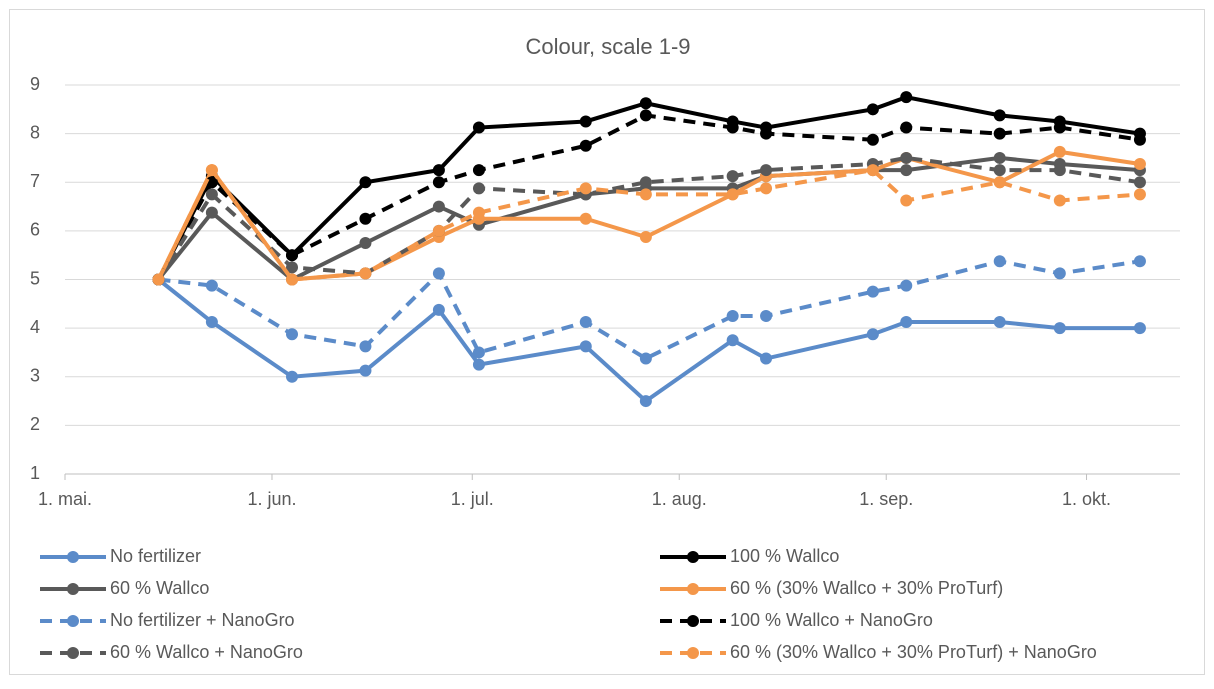 The height and width of the screenshot is (689, 1214). Describe the element at coordinates (886, 499) in the screenshot. I see `x-tick-label: 1. sep.` at that location.